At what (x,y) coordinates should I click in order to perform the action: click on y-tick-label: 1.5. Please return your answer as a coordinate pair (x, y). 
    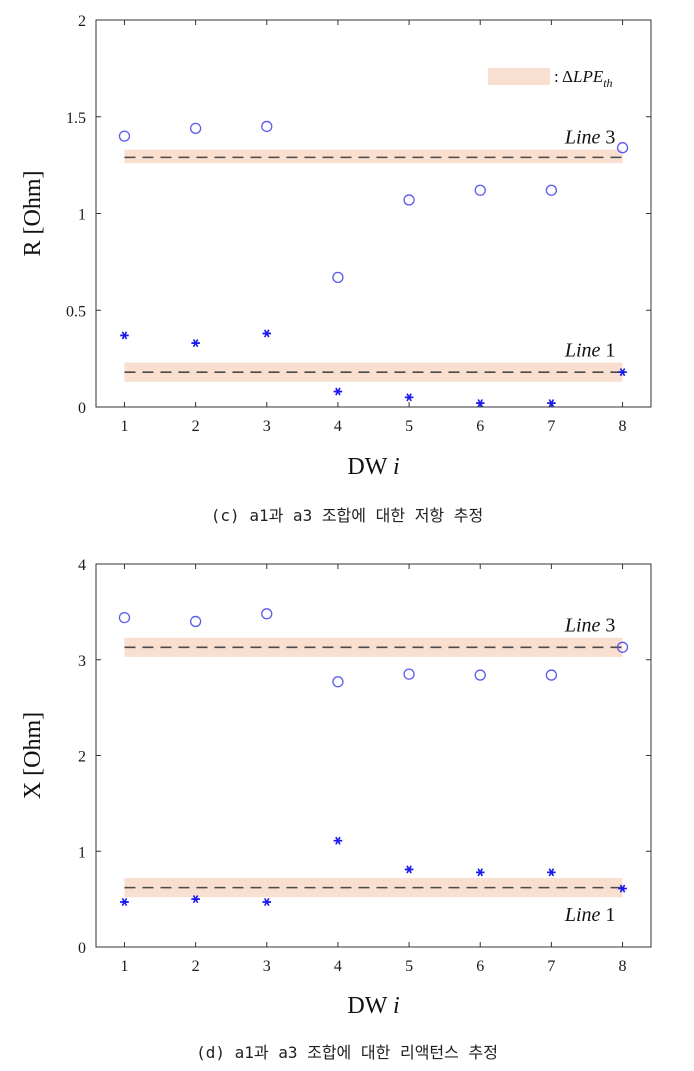
    Looking at the image, I should click on (76, 118).